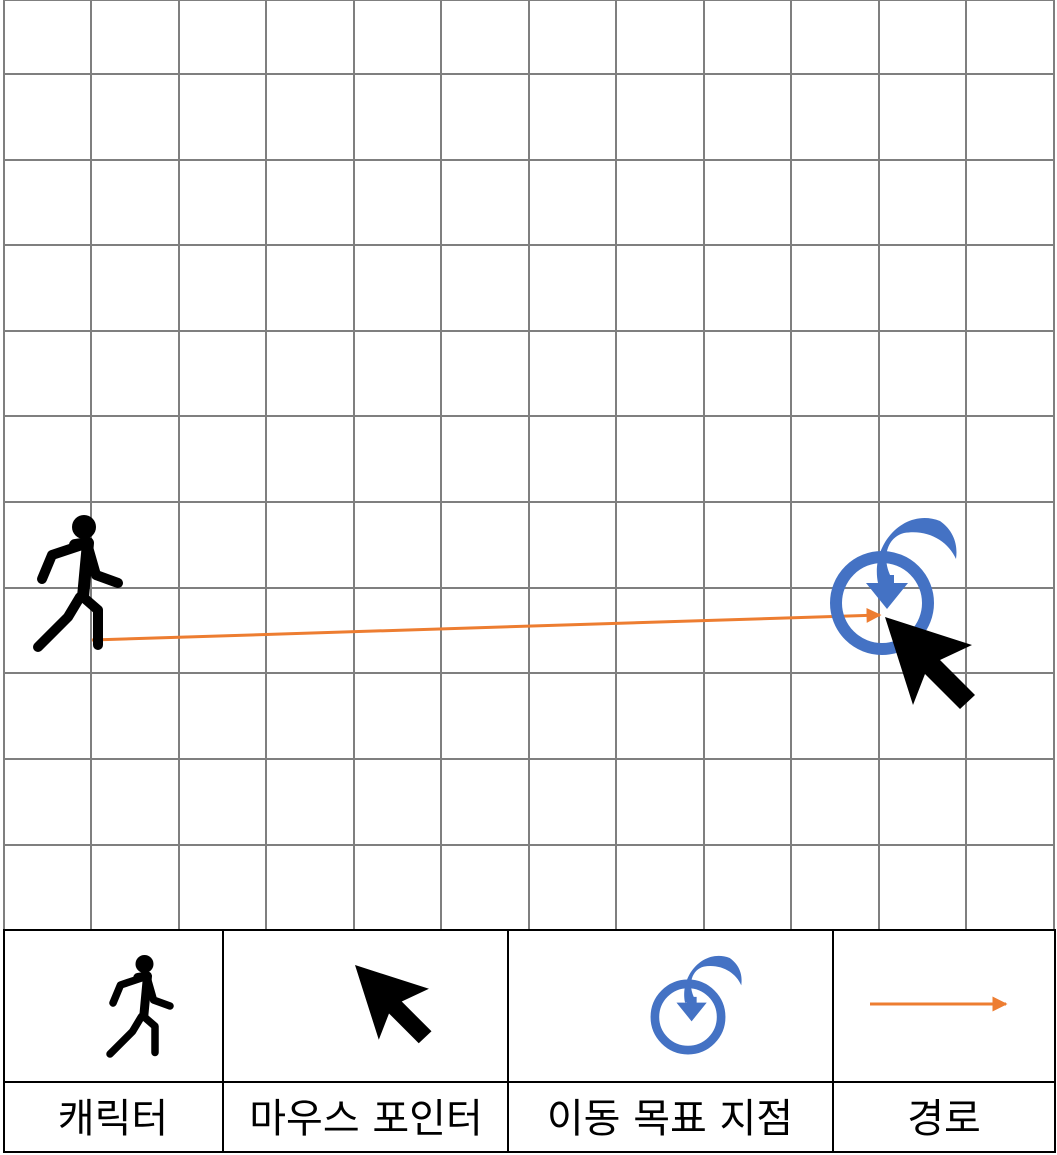  What do you see at coordinates (140, 1004) in the screenshot?
I see `legend-walking-person-icon` at bounding box center [140, 1004].